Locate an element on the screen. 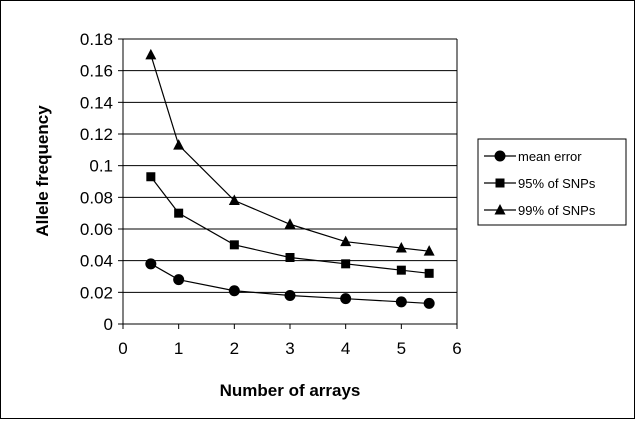  x-tick-label: 4 is located at coordinates (345, 348).